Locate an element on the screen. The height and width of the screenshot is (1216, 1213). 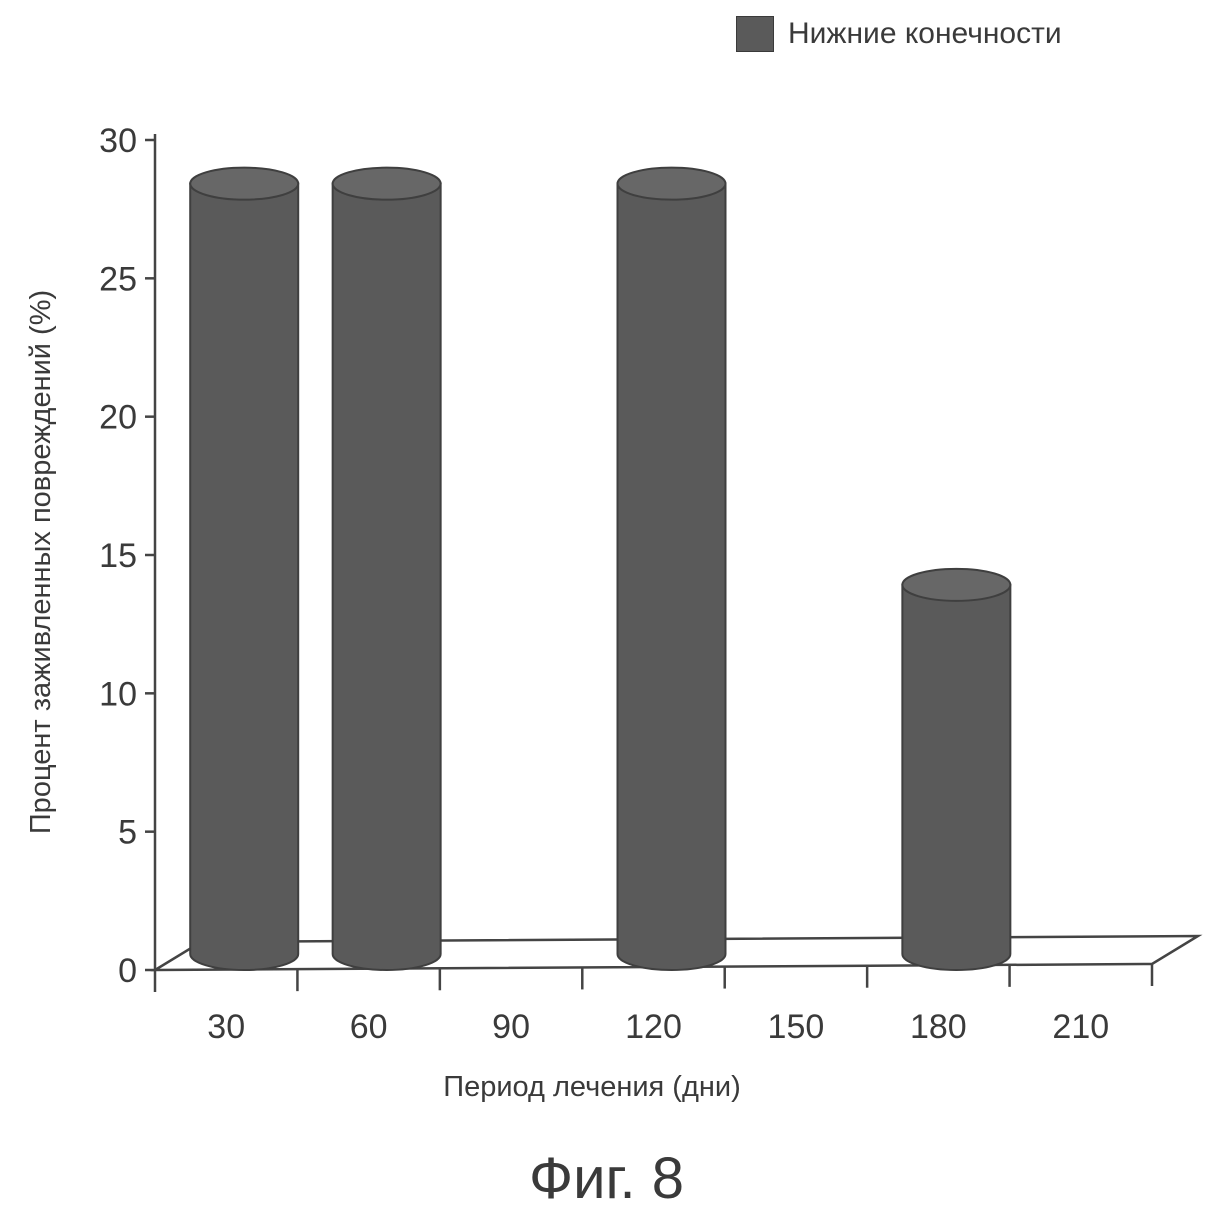
x-axis-label: Период лечения (дни) is located at coordinates (592, 1087).